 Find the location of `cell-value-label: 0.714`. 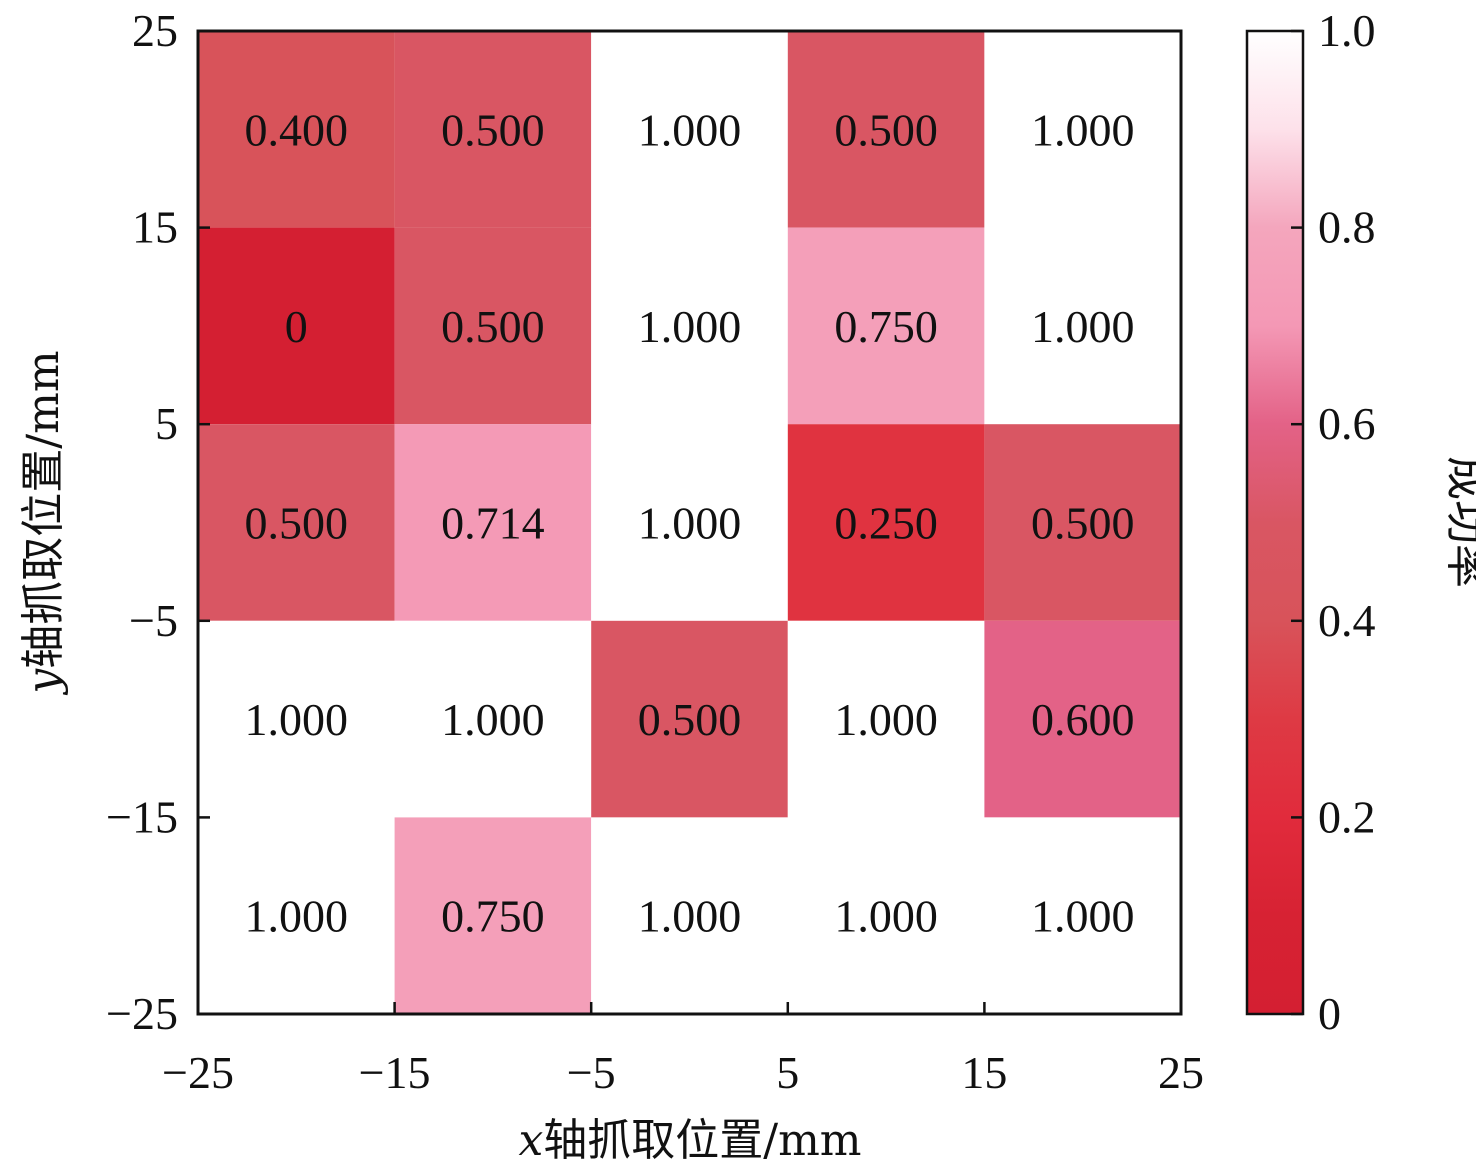

cell-value-label: 0.714 is located at coordinates (493, 523).